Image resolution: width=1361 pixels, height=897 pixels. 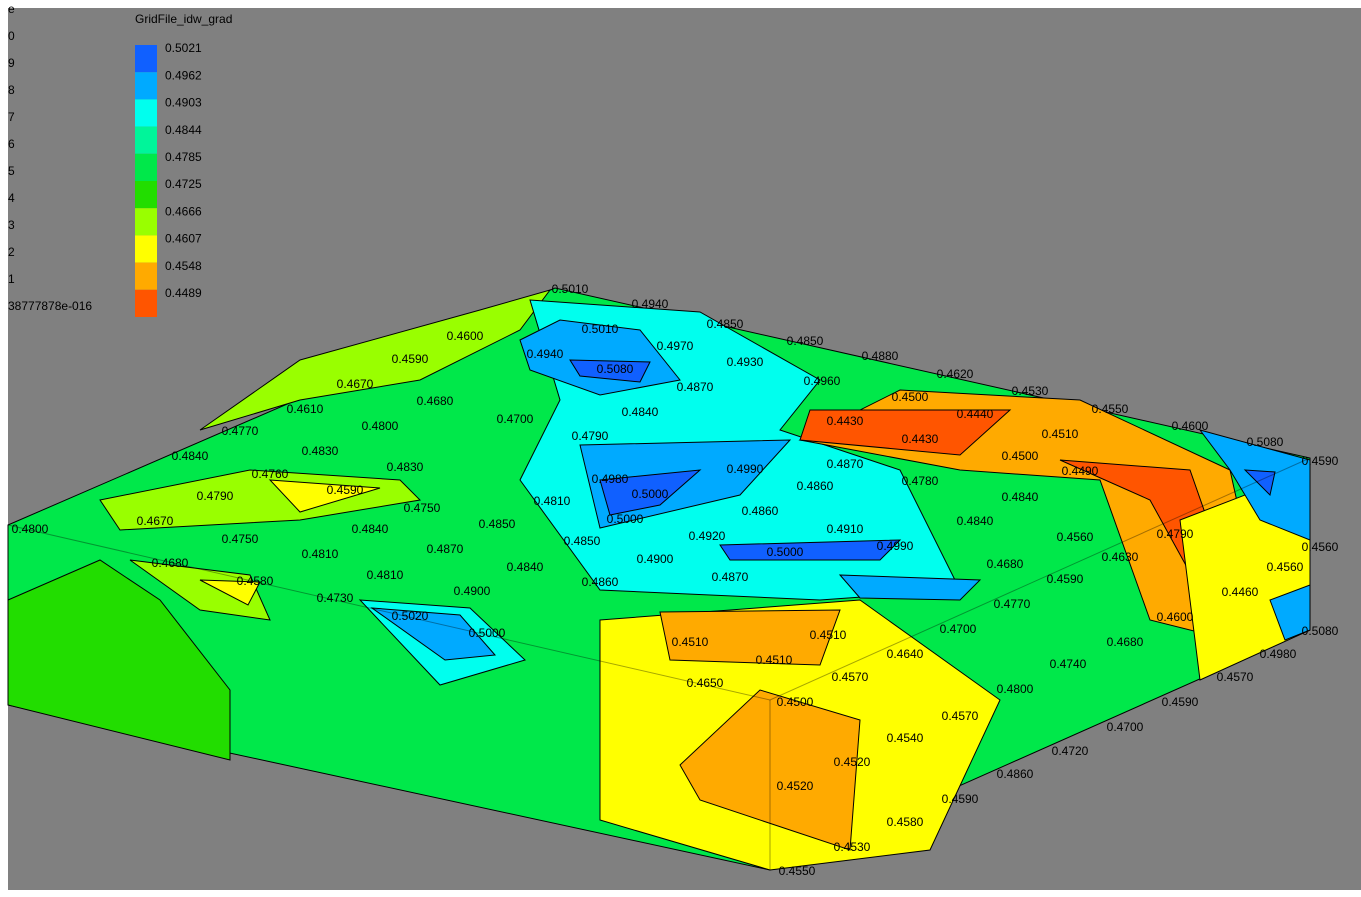 I want to click on contour-label: 0.4600, so click(x=1175, y=617).